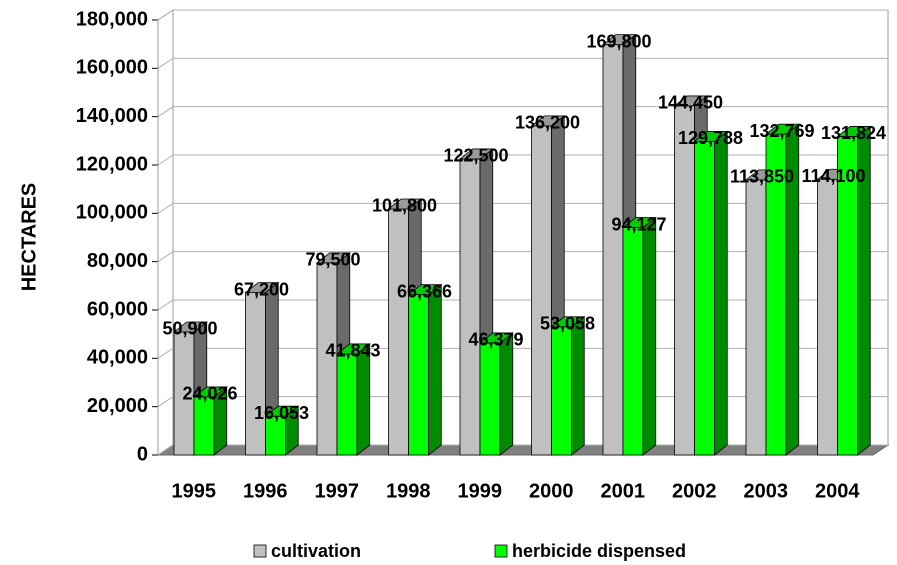 The image size is (897, 565). I want to click on side-wall, so click(165, 232).